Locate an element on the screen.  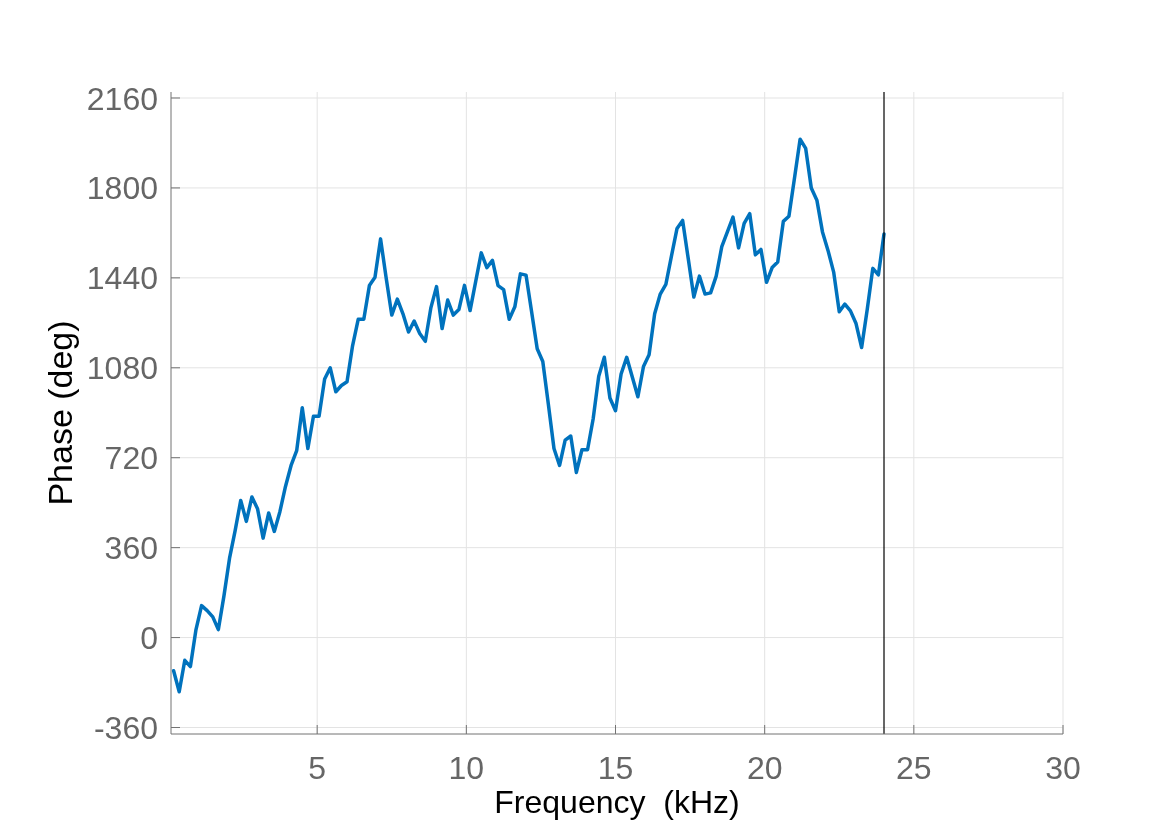
x-tick-label: 25 is located at coordinates (914, 768).